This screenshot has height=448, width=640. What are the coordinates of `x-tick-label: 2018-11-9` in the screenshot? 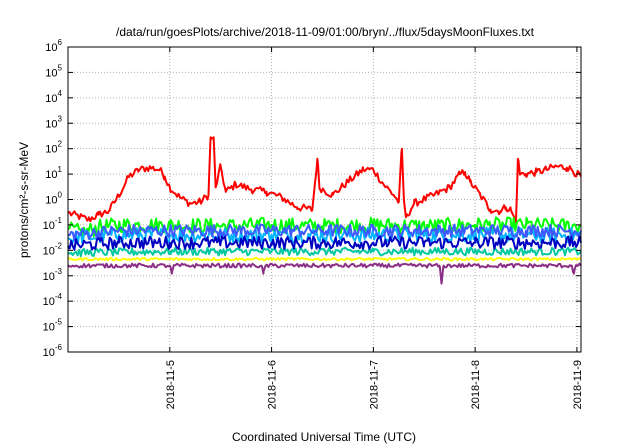 It's located at (578, 384).